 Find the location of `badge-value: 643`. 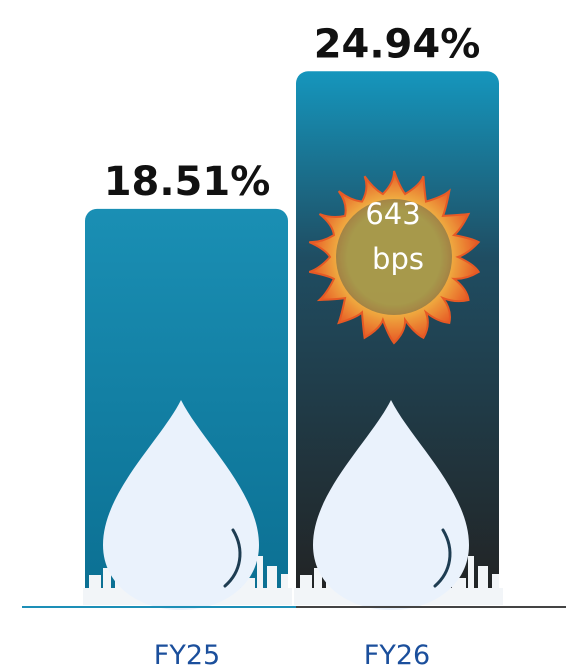

badge-value: 643 is located at coordinates (392, 214).